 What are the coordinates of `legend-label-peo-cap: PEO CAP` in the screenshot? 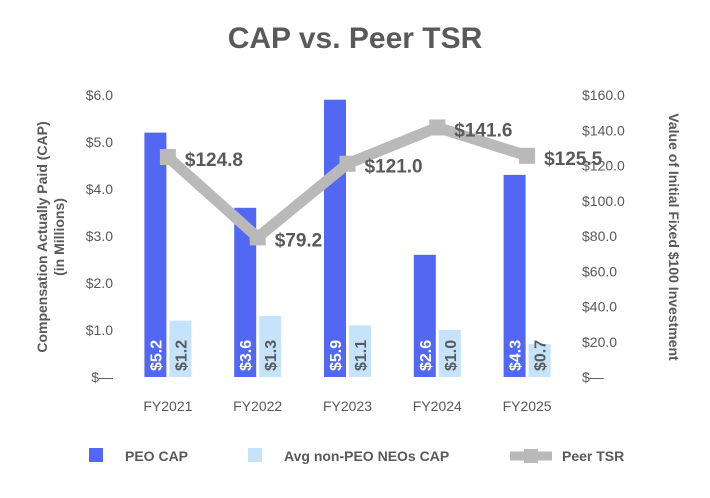 It's located at (156, 456).